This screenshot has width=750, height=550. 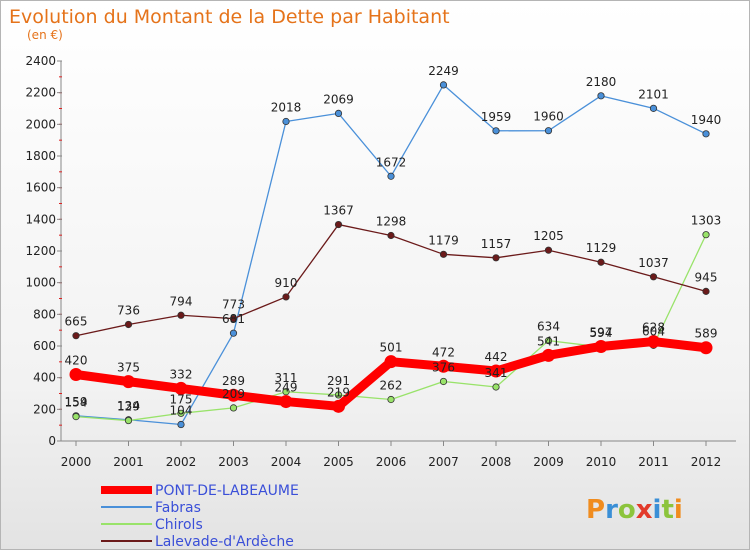 What do you see at coordinates (40, 251) in the screenshot?
I see `y-tick-label: 1200` at bounding box center [40, 251].